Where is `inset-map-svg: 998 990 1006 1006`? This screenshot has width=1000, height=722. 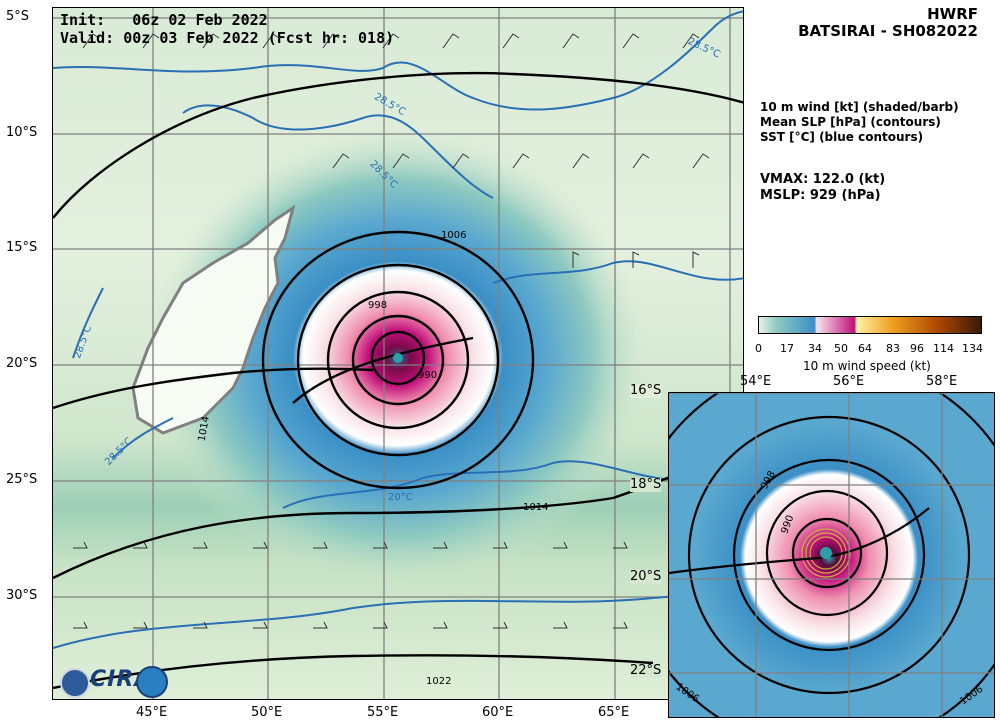
inset-map-svg: 998 990 1006 1006 is located at coordinates (831, 555).